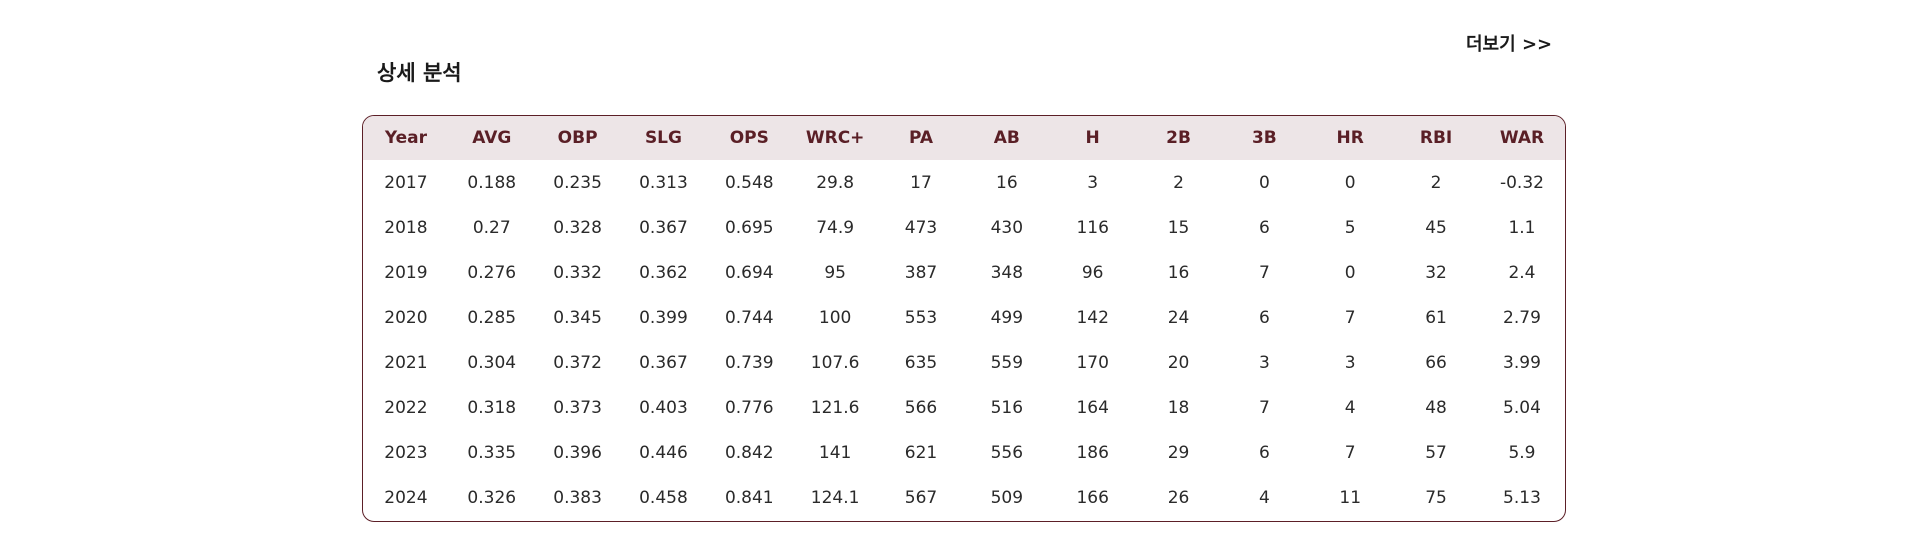  Describe the element at coordinates (1007, 362) in the screenshot. I see `table-cell: 559` at that location.